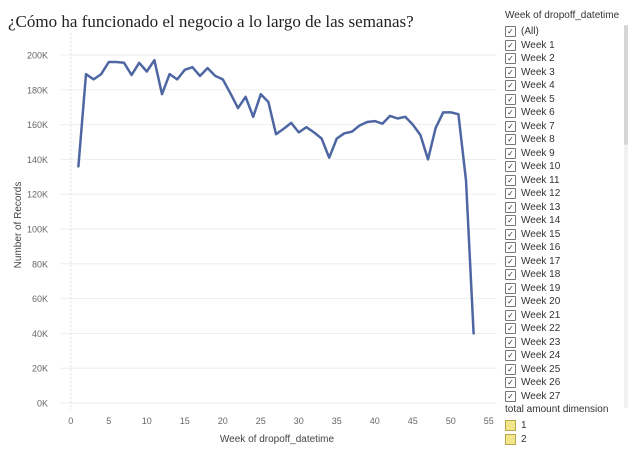 This screenshot has width=633, height=456. What do you see at coordinates (538, 113) in the screenshot?
I see `filter-item-label: Week 6` at bounding box center [538, 113].